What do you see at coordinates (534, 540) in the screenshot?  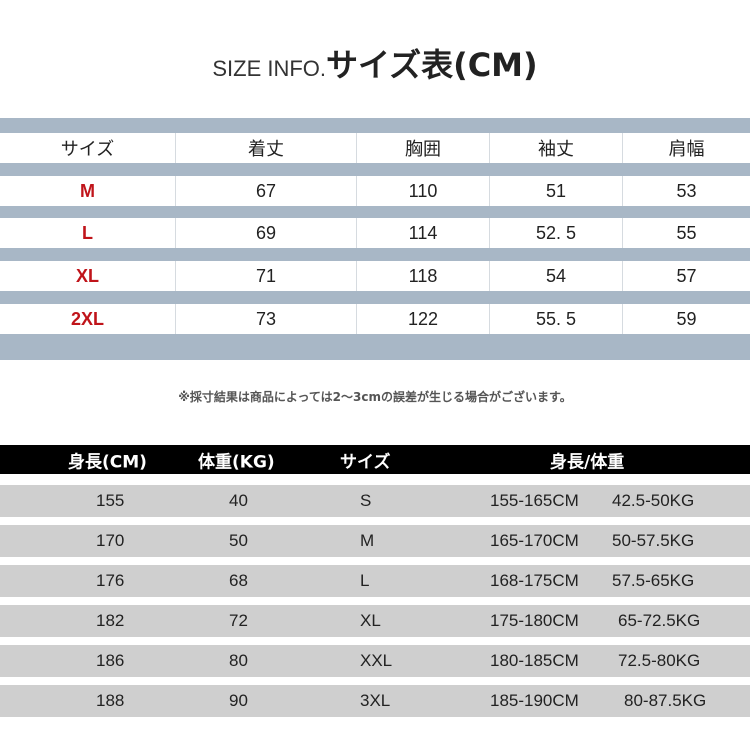 I see `cell: 165-170CM` at bounding box center [534, 540].